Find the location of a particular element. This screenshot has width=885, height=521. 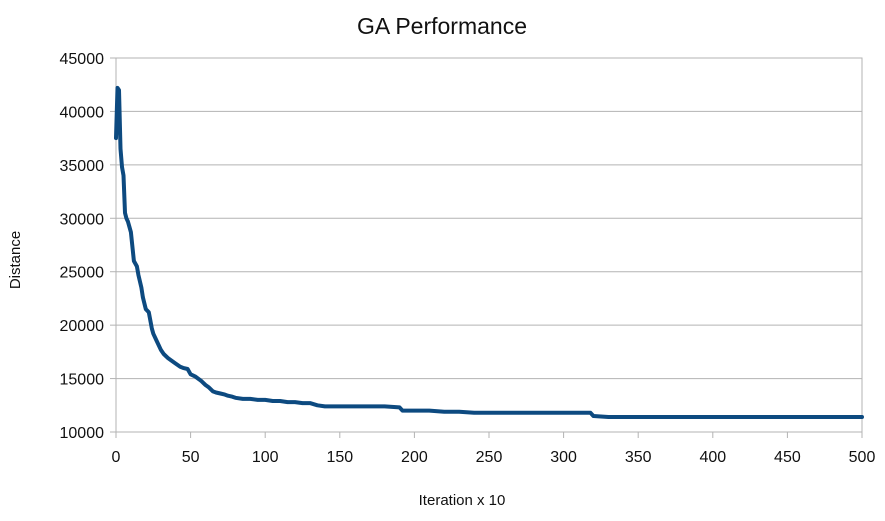

y-axis-ticks: 10000 15000 20000 25000 30000 35000 40000 45000 is located at coordinates (88, 246).